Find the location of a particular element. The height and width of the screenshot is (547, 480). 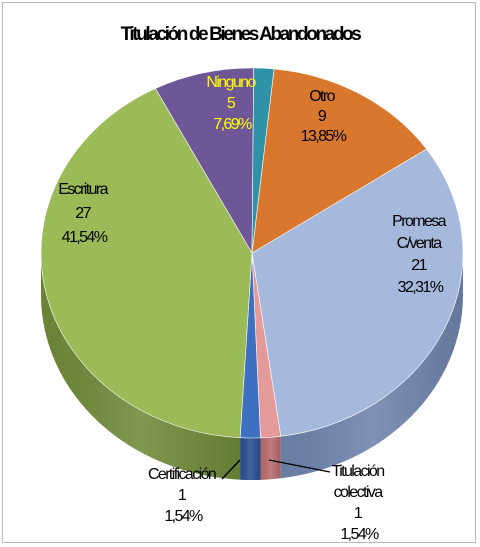

label-promesa-percent: 32,31% is located at coordinates (421, 287).